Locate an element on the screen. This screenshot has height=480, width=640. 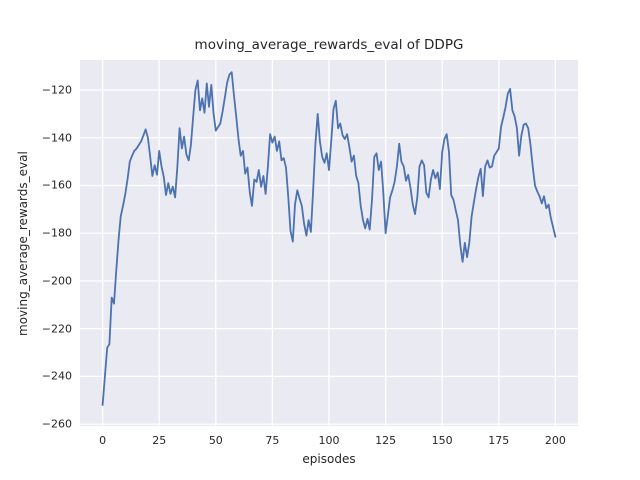
x-tick-label: 200 is located at coordinates (555, 440).